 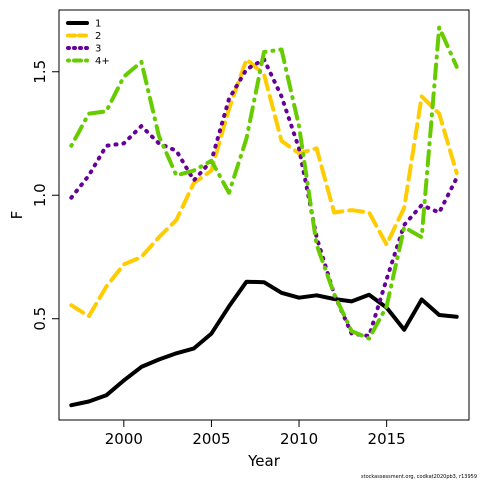 What do you see at coordinates (40, 72) in the screenshot?
I see `y-tick-label: 1.5` at bounding box center [40, 72].